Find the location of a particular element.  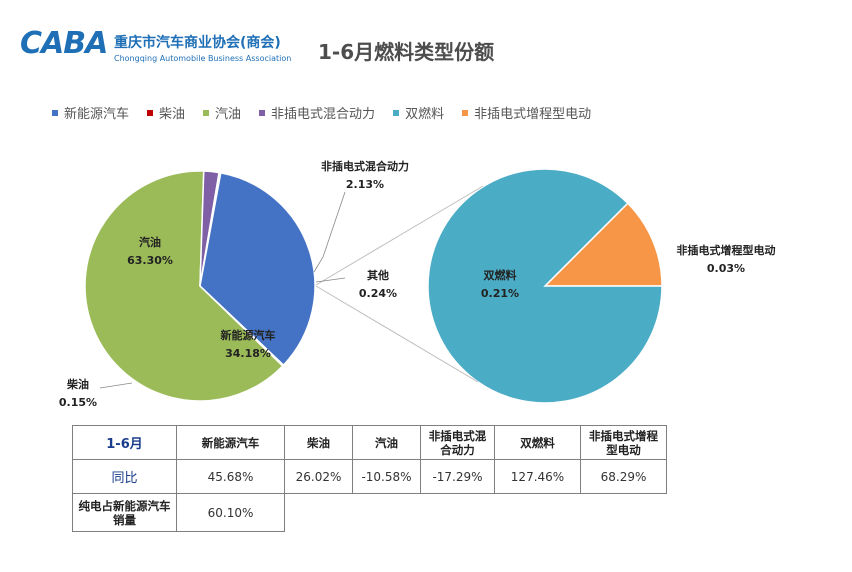

legend-item-gasoline: 汽油 is located at coordinates (222, 112).